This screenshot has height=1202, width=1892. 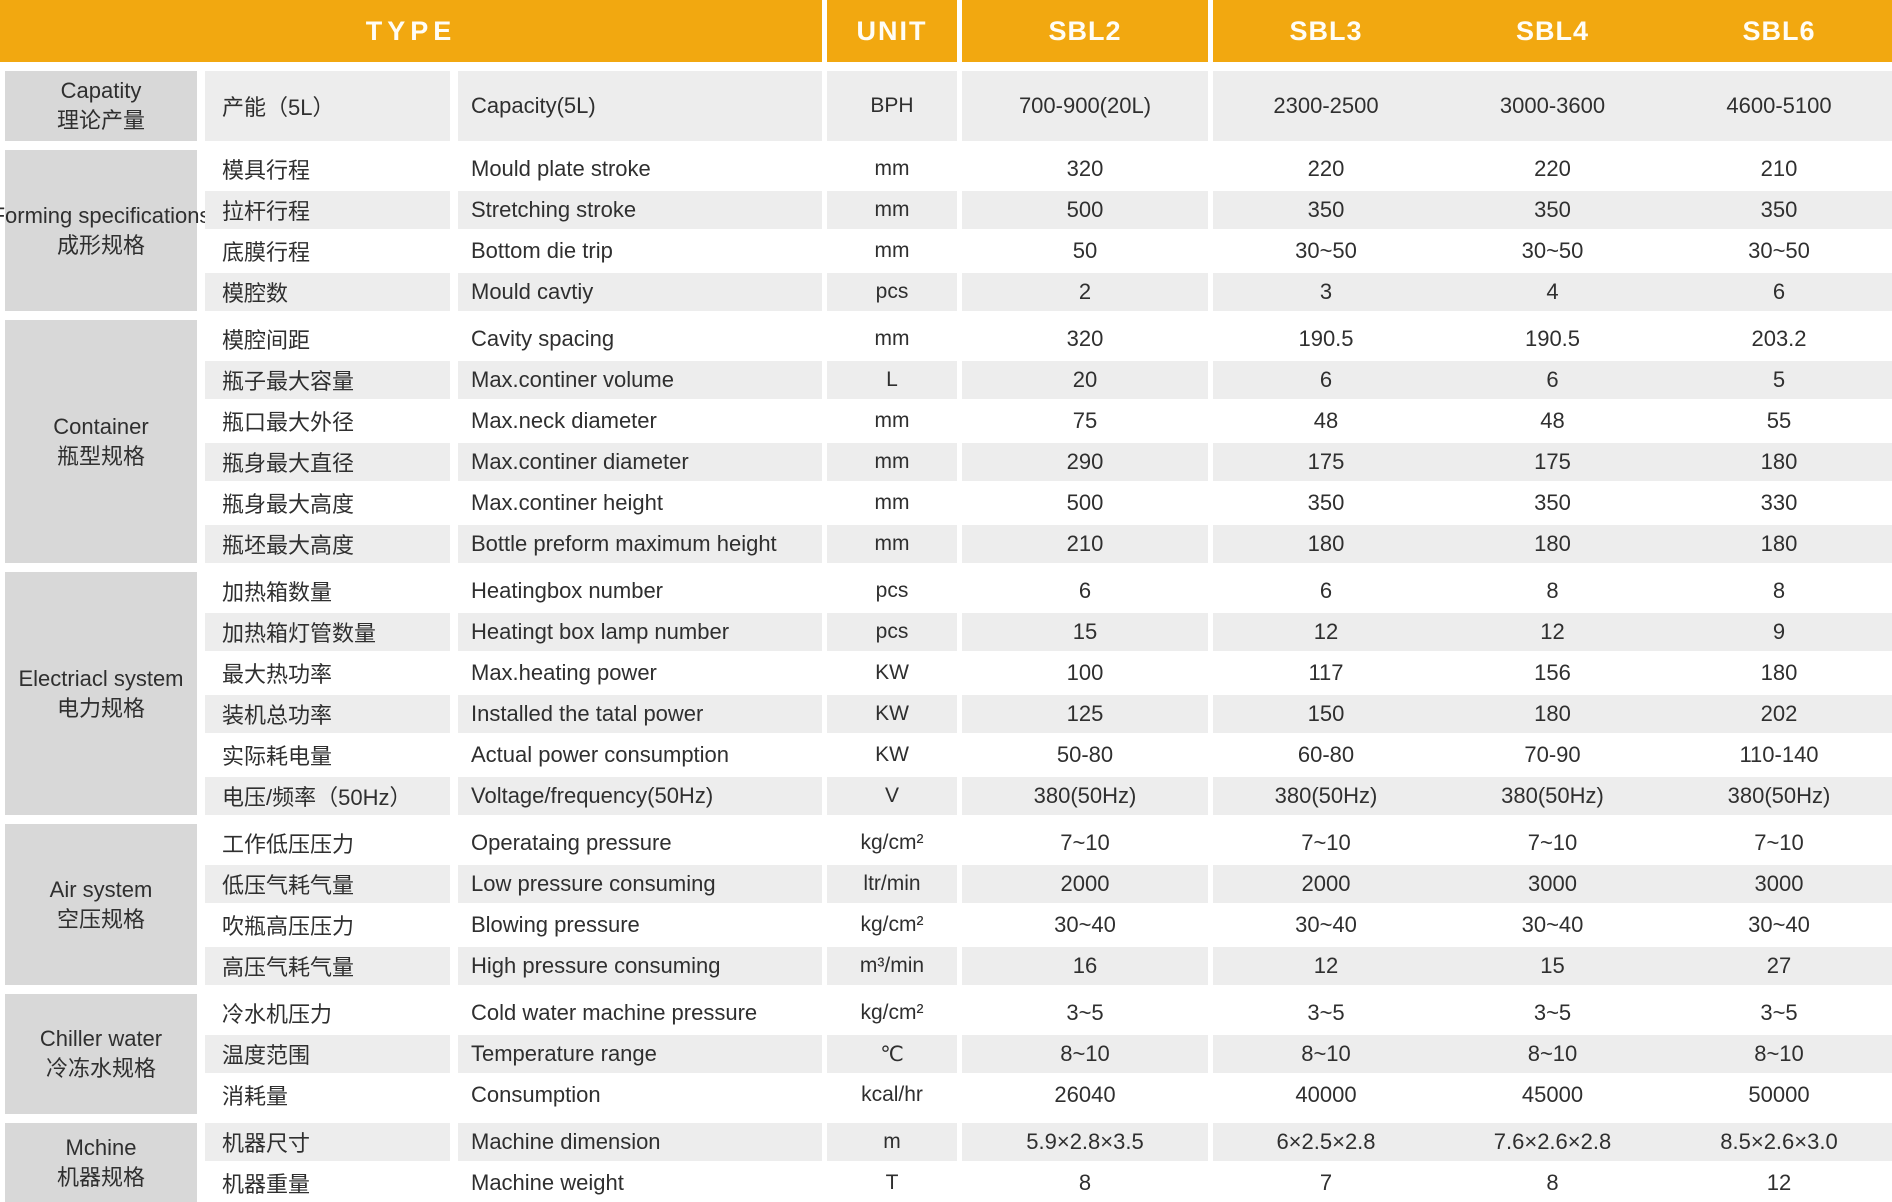 I want to click on spec-value-sbl3: 6×2.5×2.8, so click(x=1326, y=1142).